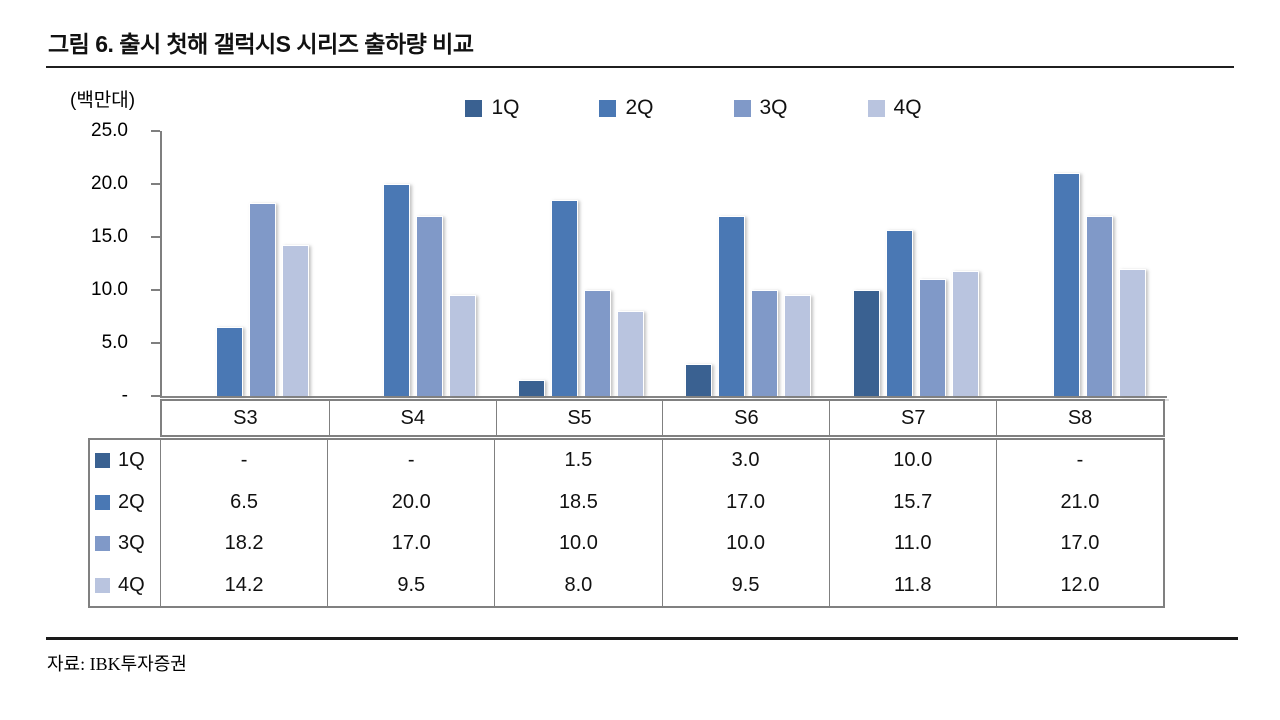 The height and width of the screenshot is (720, 1280). Describe the element at coordinates (102, 502) in the screenshot. I see `table-swatch-2q` at that location.